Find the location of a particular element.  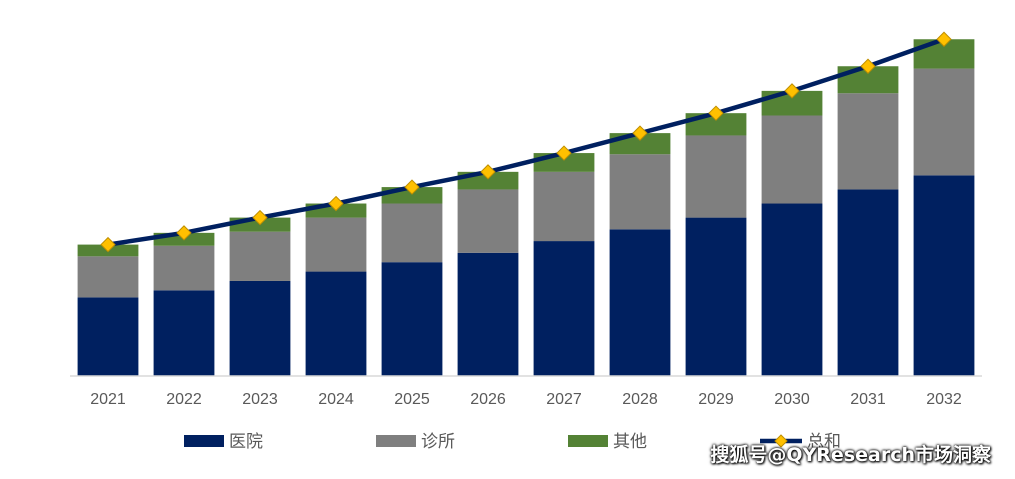

bar-诊所-2025 is located at coordinates (412, 233).